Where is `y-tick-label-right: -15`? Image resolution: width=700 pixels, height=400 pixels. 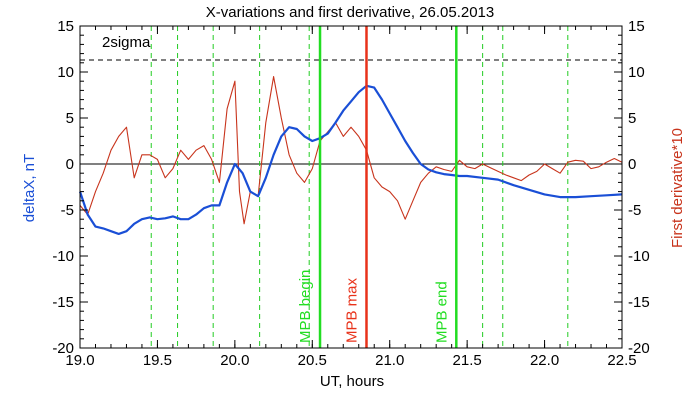
y-tick-label-right: -15 is located at coordinates (639, 302).